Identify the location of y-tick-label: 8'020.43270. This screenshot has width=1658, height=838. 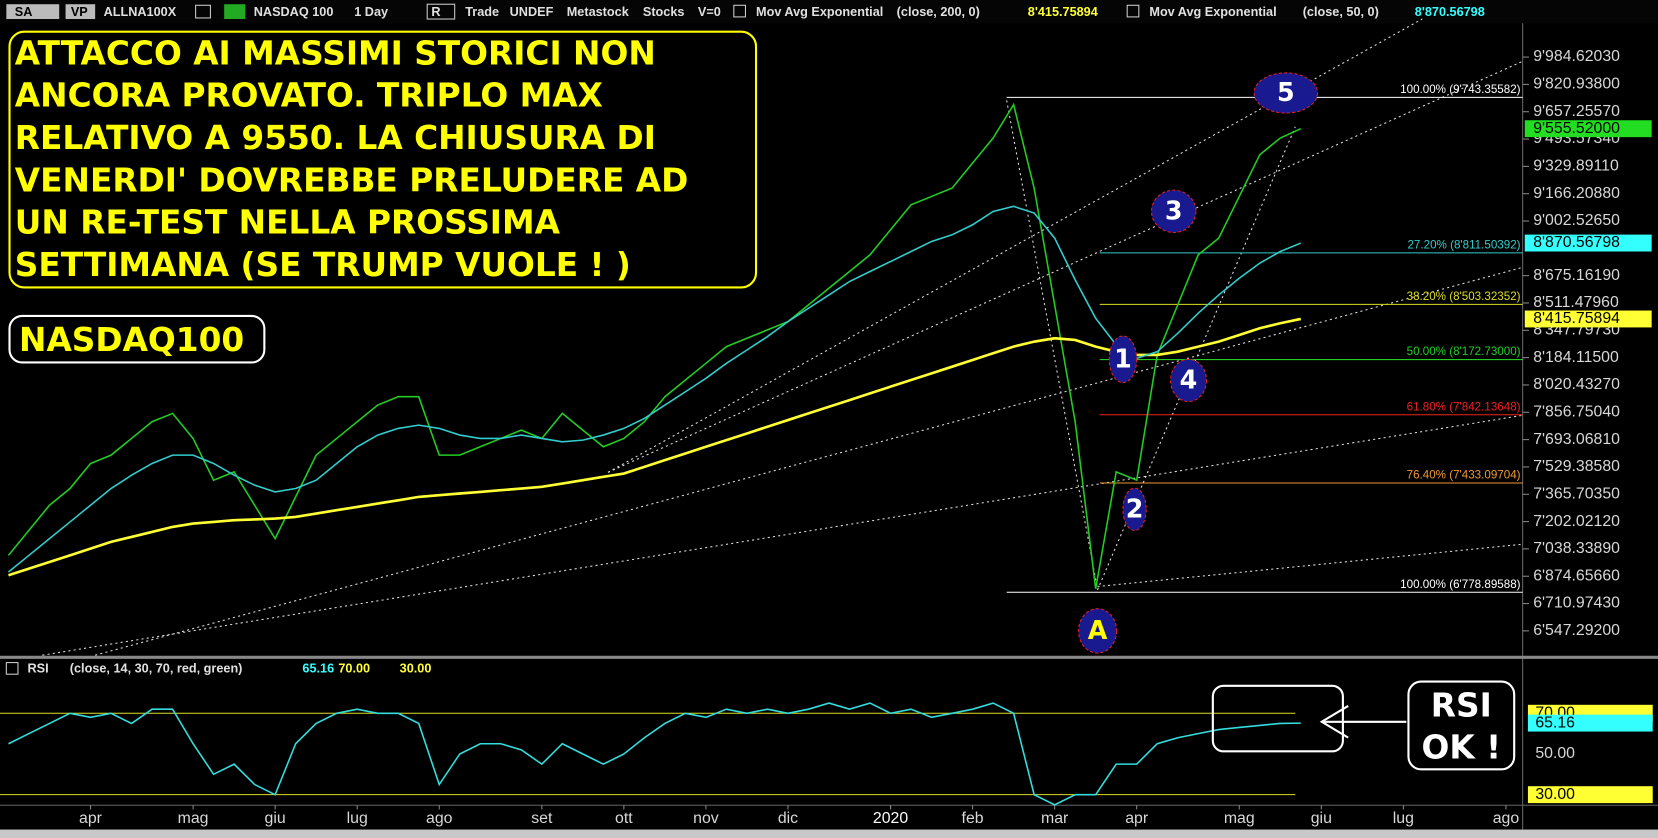
(1576, 384).